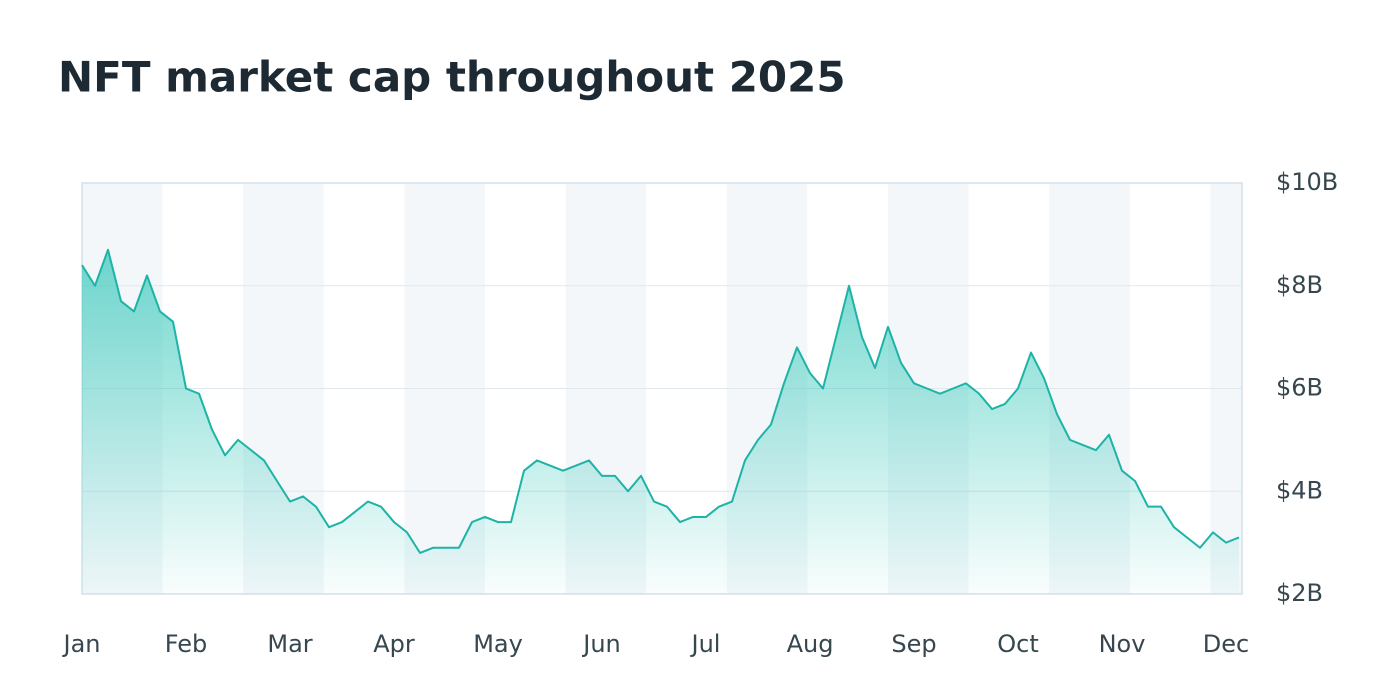 The image size is (1400, 692). What do you see at coordinates (1299, 388) in the screenshot?
I see `y-tick-label: $6B` at bounding box center [1299, 388].